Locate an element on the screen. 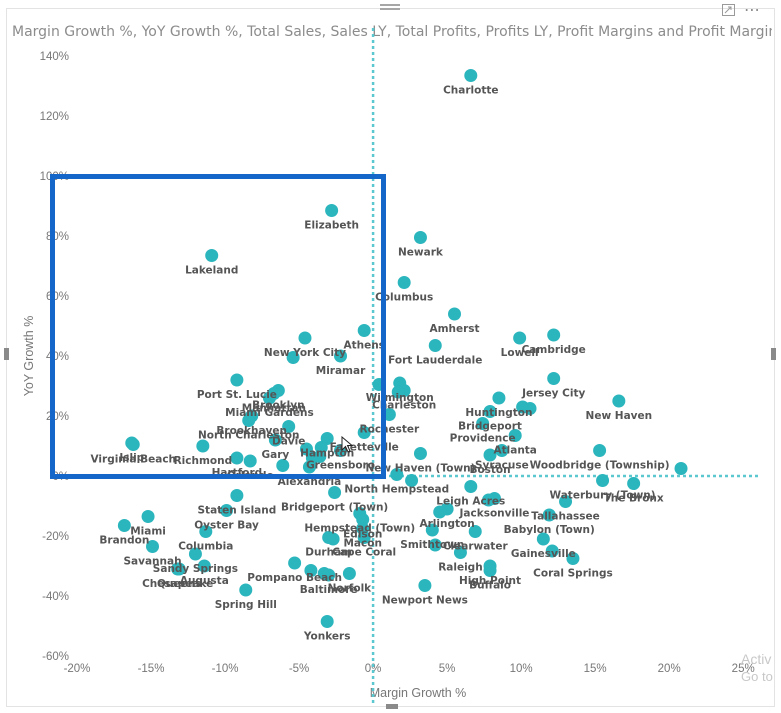 The width and height of the screenshot is (781, 713). resize-handle-left is located at coordinates (6, 354).